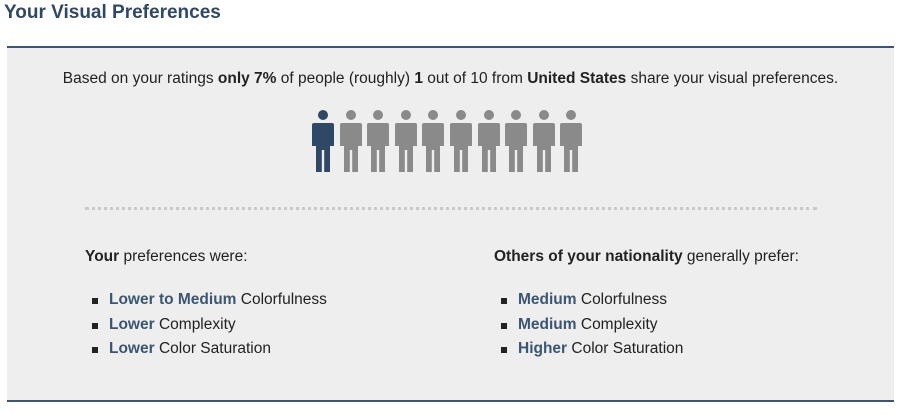 The height and width of the screenshot is (415, 900). I want to click on dotted-divider, so click(451, 208).